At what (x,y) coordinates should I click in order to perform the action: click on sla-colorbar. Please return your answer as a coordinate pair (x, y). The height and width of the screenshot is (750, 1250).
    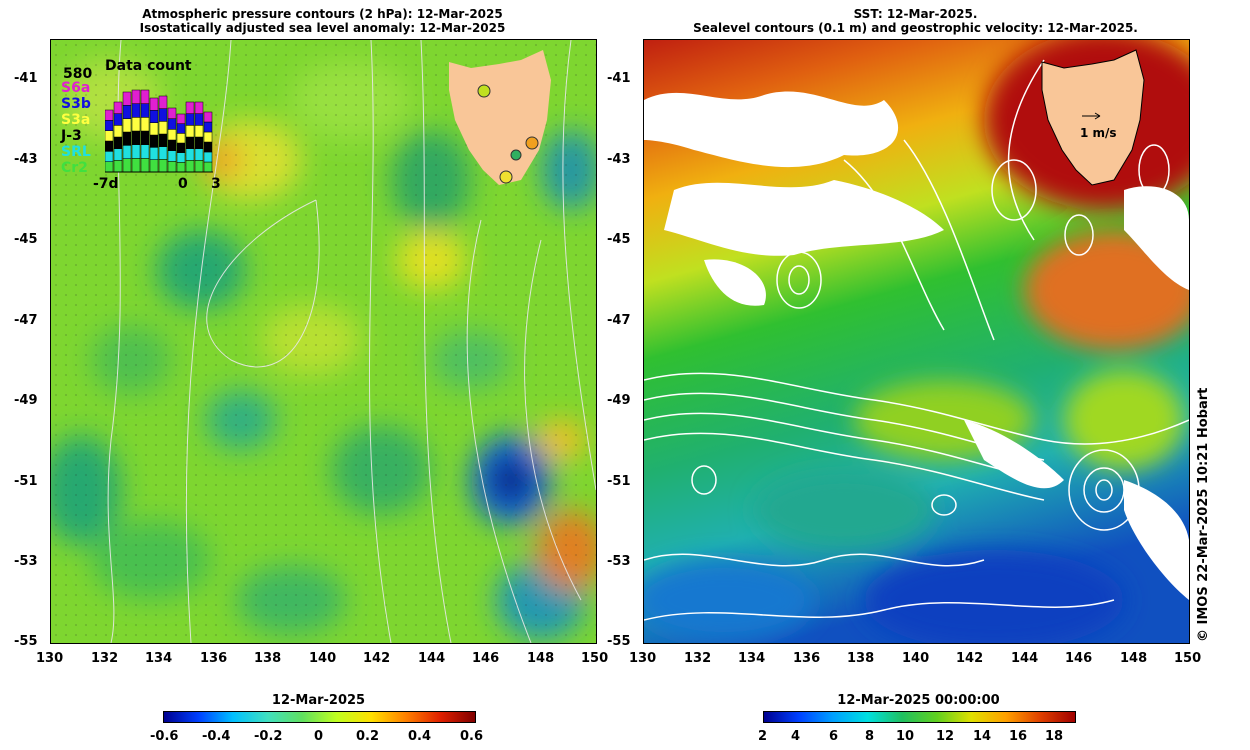
    Looking at the image, I should click on (319, 717).